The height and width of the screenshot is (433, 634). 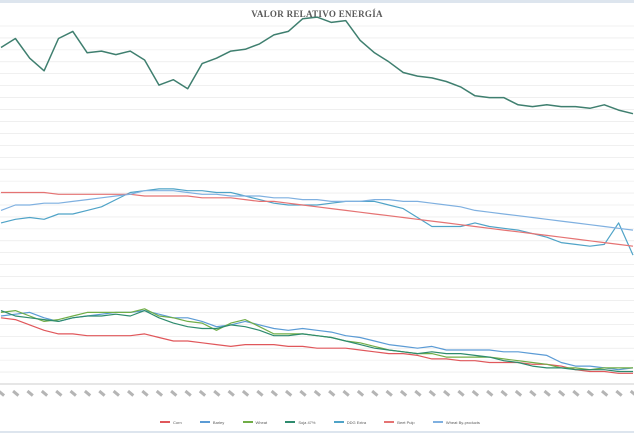 I want to click on legend-entry: Wheat, so click(x=255, y=422).